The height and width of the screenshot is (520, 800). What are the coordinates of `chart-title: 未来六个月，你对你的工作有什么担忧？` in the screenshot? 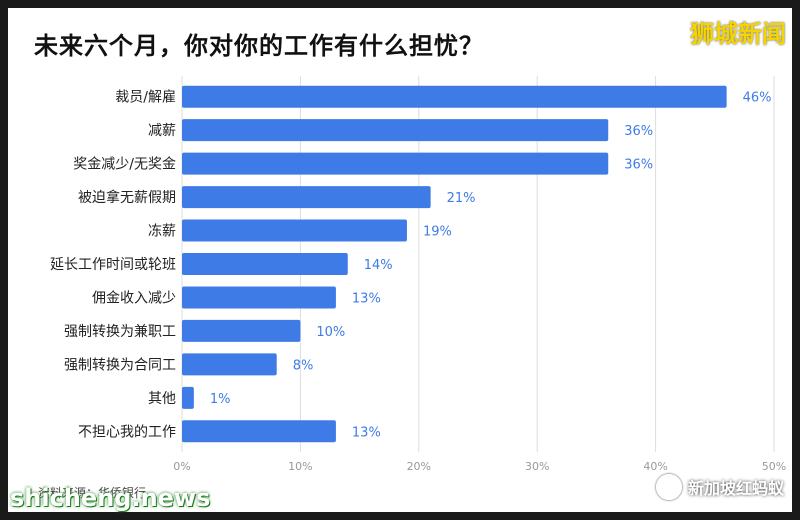 It's located at (259, 46).